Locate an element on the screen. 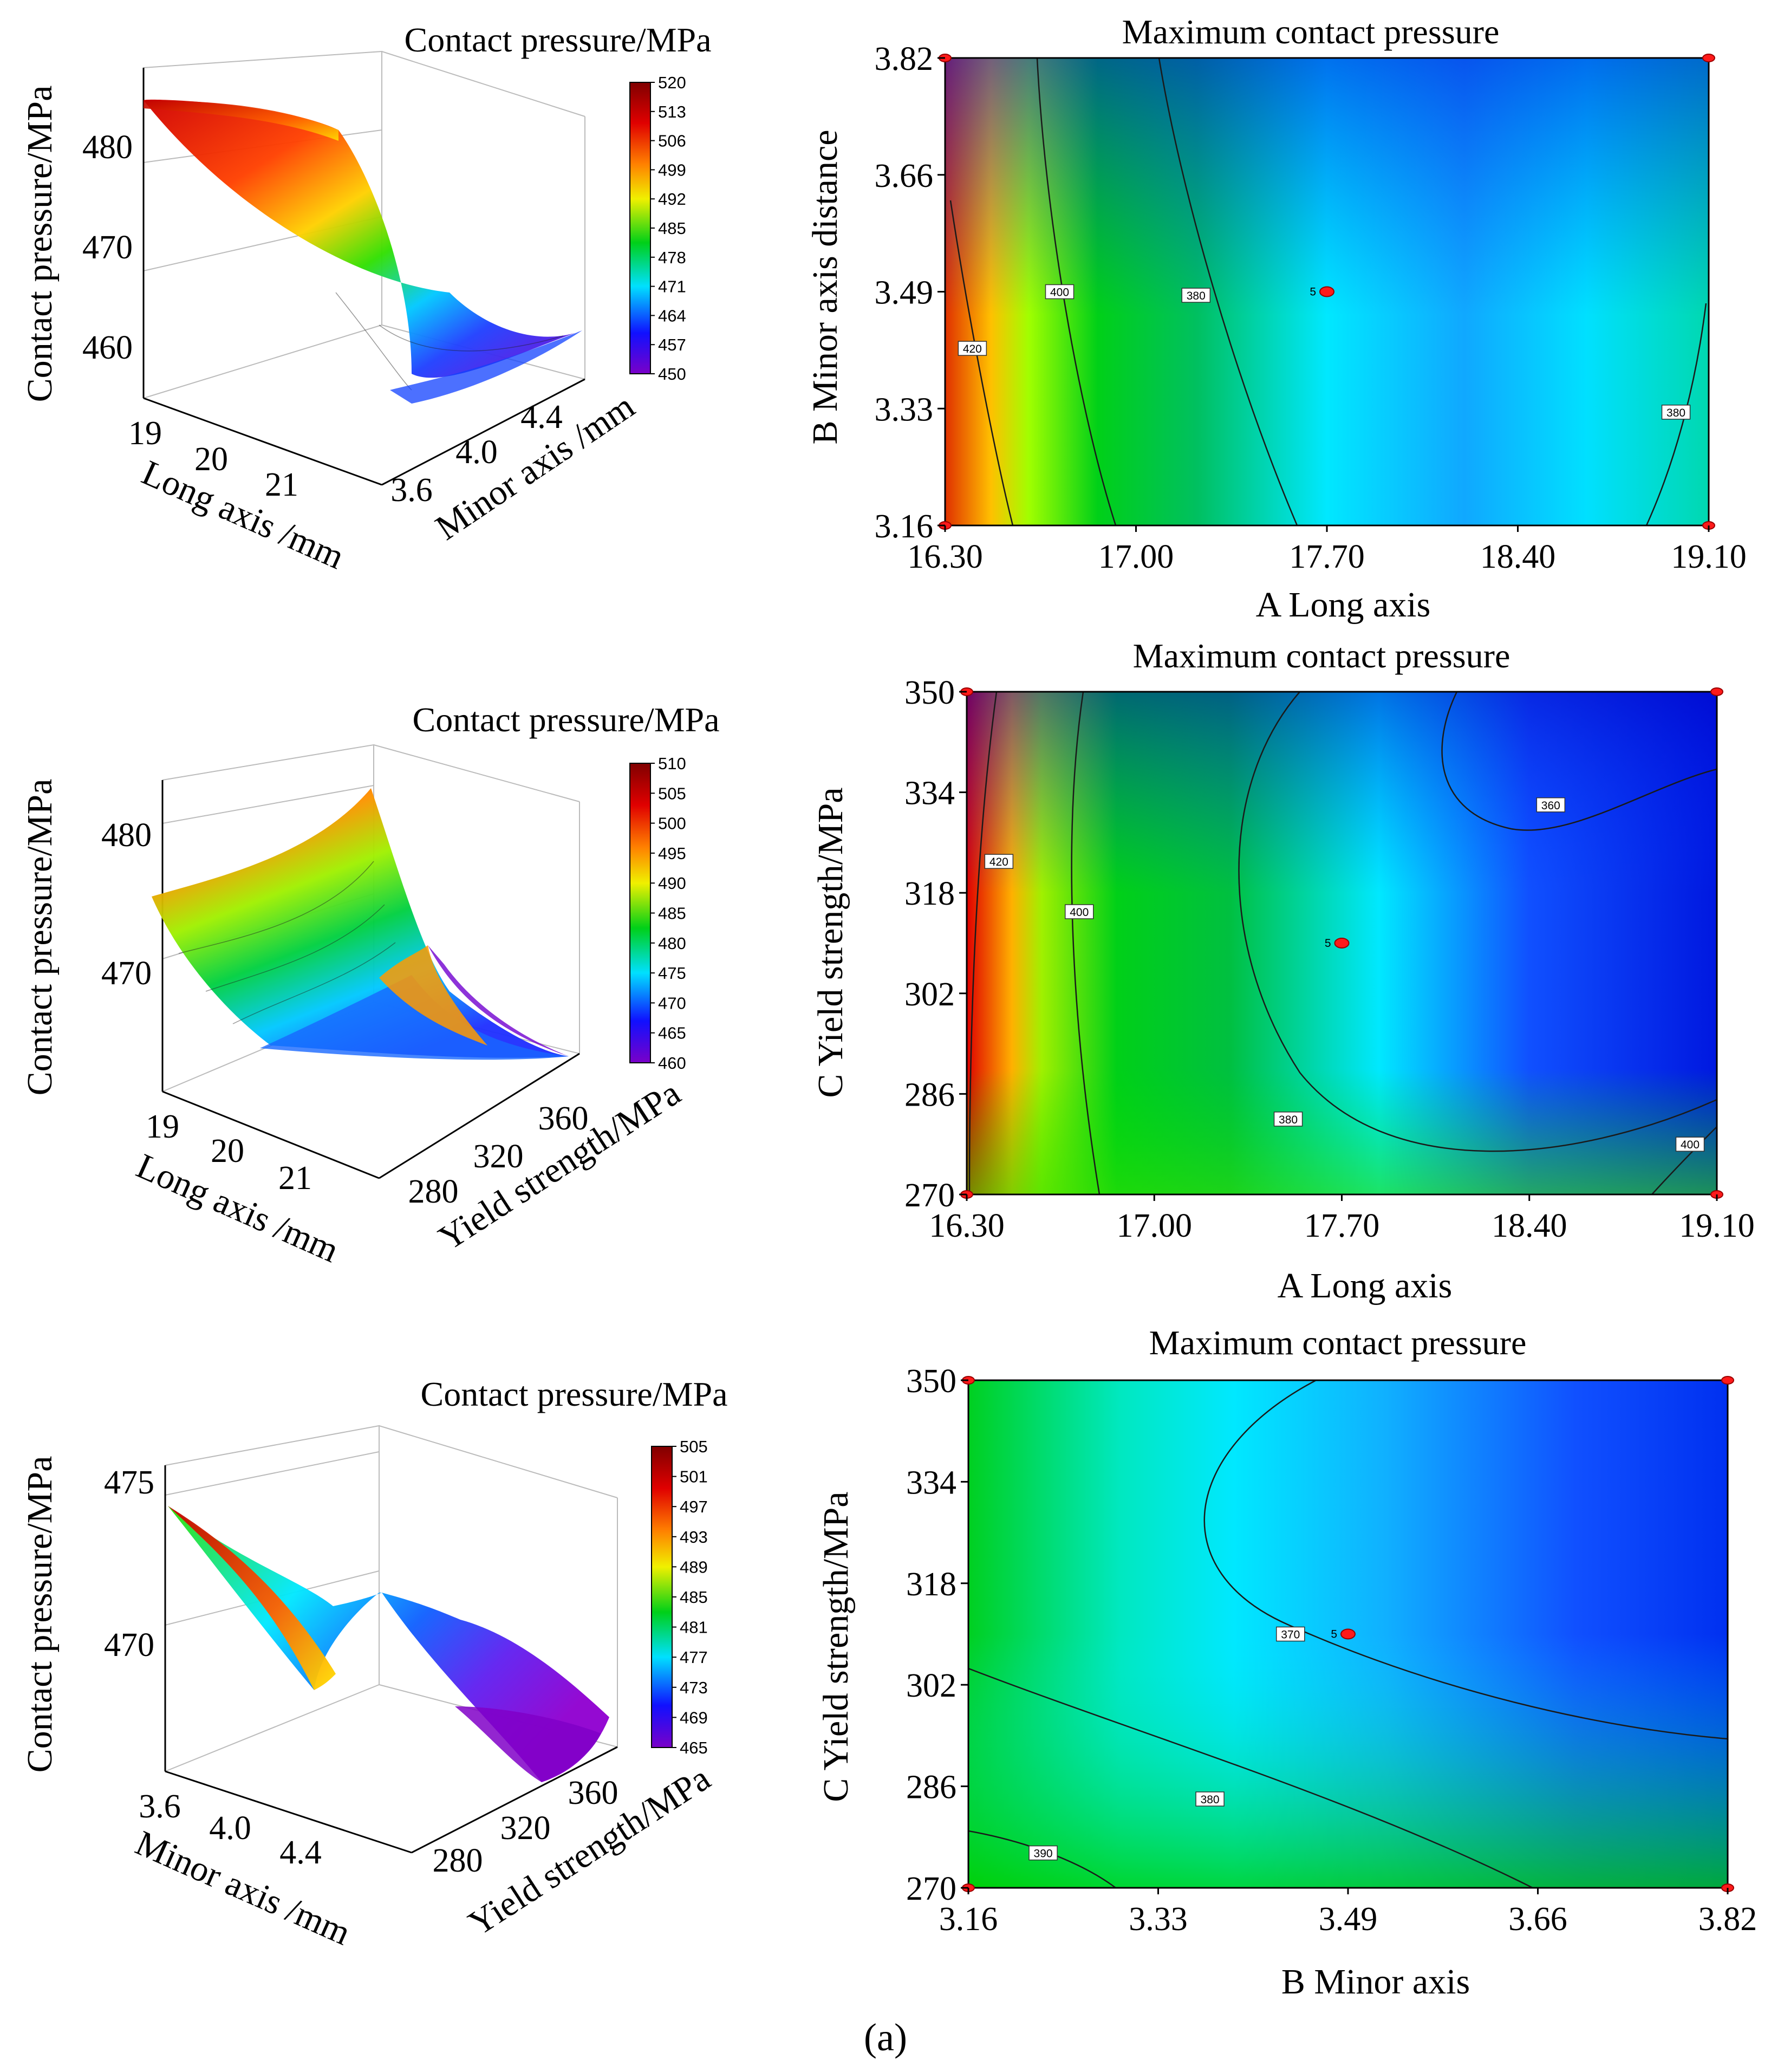 Image resolution: width=1771 pixels, height=2072 pixels. y-tick-label: 3.33 is located at coordinates (904, 409).